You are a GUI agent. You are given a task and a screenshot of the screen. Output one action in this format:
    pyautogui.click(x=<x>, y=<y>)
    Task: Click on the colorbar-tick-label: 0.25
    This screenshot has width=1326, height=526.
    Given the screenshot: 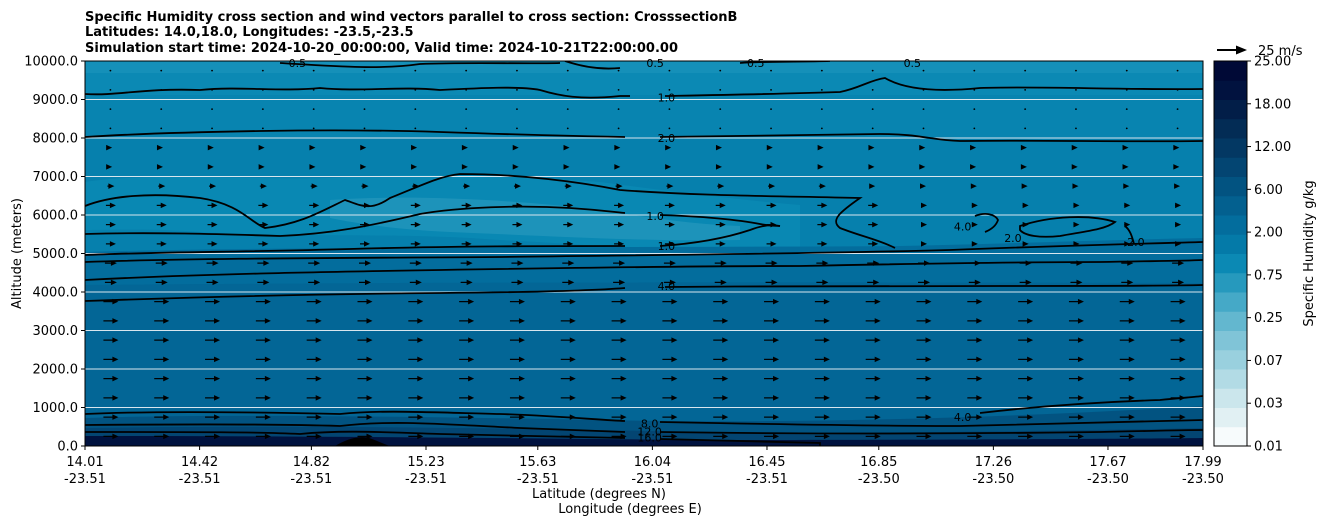 What is the action you would take?
    pyautogui.click(x=1268, y=318)
    